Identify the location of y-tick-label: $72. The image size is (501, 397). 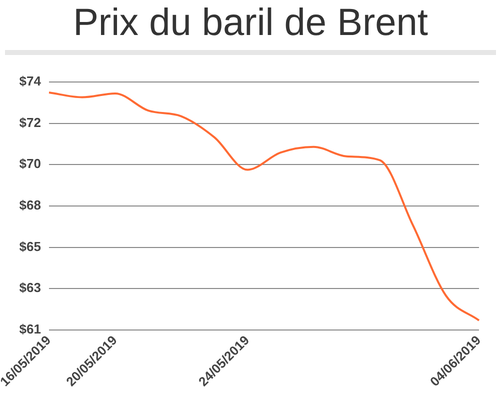
(30, 122).